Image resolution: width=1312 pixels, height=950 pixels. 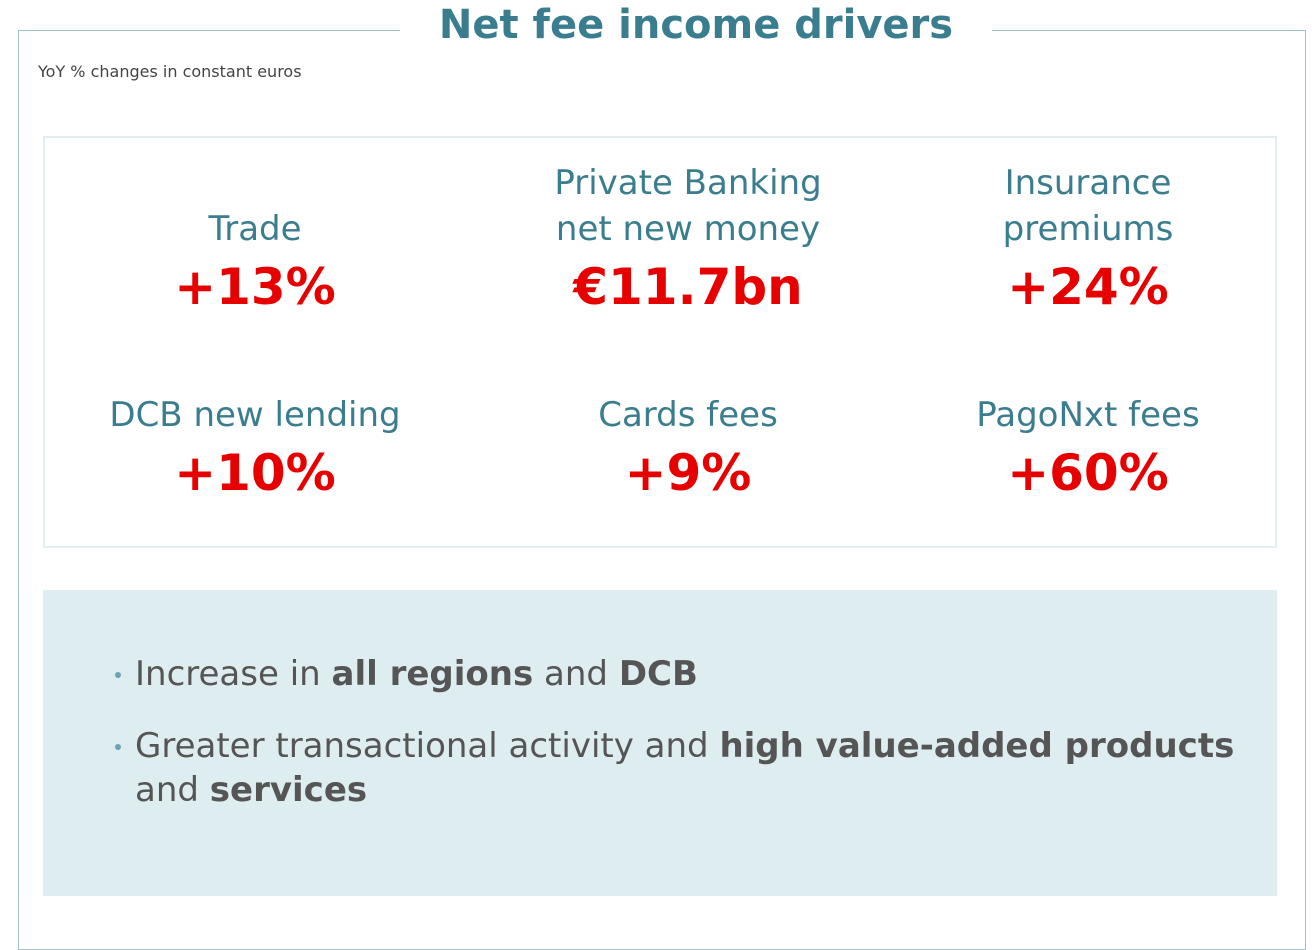 I want to click on metric-label: Cards fees, so click(x=688, y=415).